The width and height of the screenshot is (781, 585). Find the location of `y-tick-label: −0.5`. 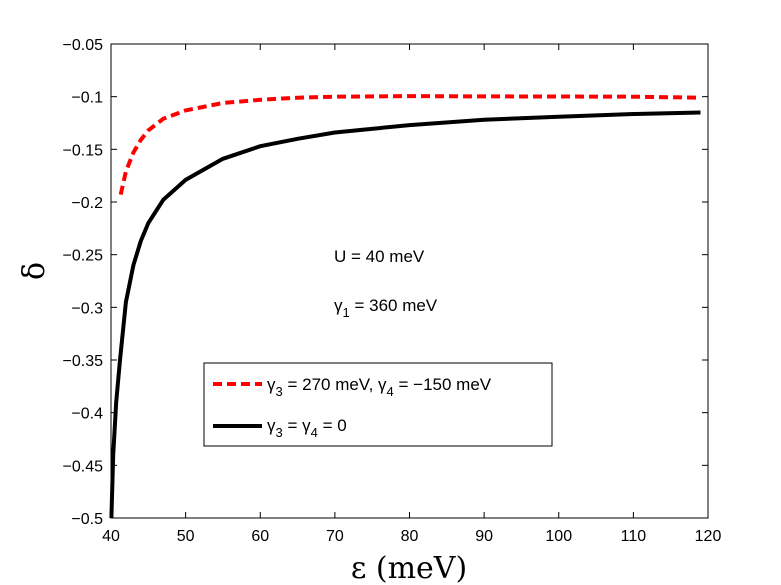

y-tick-label: −0.5 is located at coordinates (87, 519).